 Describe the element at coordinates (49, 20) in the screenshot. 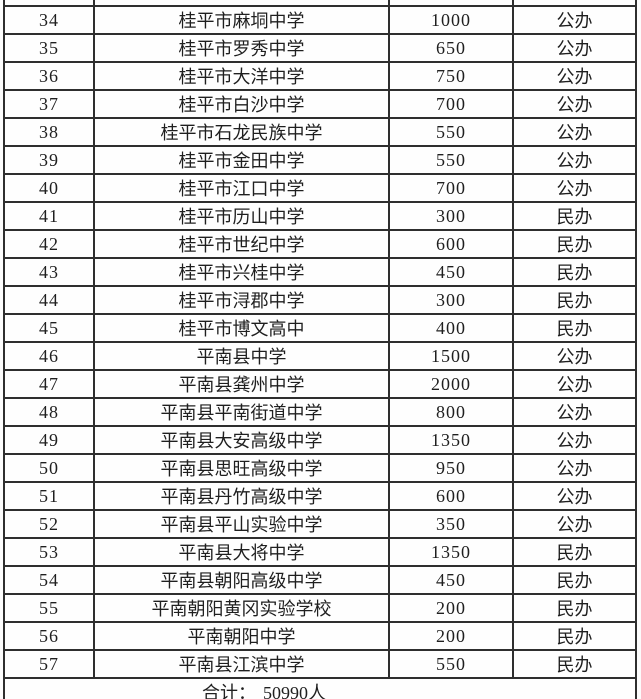

I see `row-number-cell: 34` at that location.